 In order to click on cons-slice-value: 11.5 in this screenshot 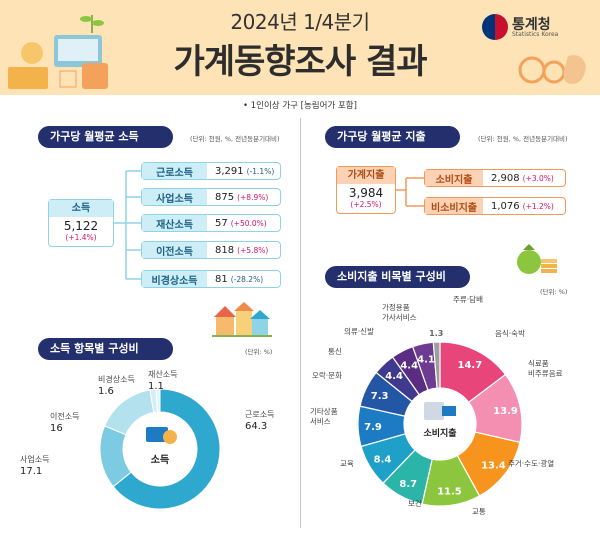, I will do `click(449, 491)`.